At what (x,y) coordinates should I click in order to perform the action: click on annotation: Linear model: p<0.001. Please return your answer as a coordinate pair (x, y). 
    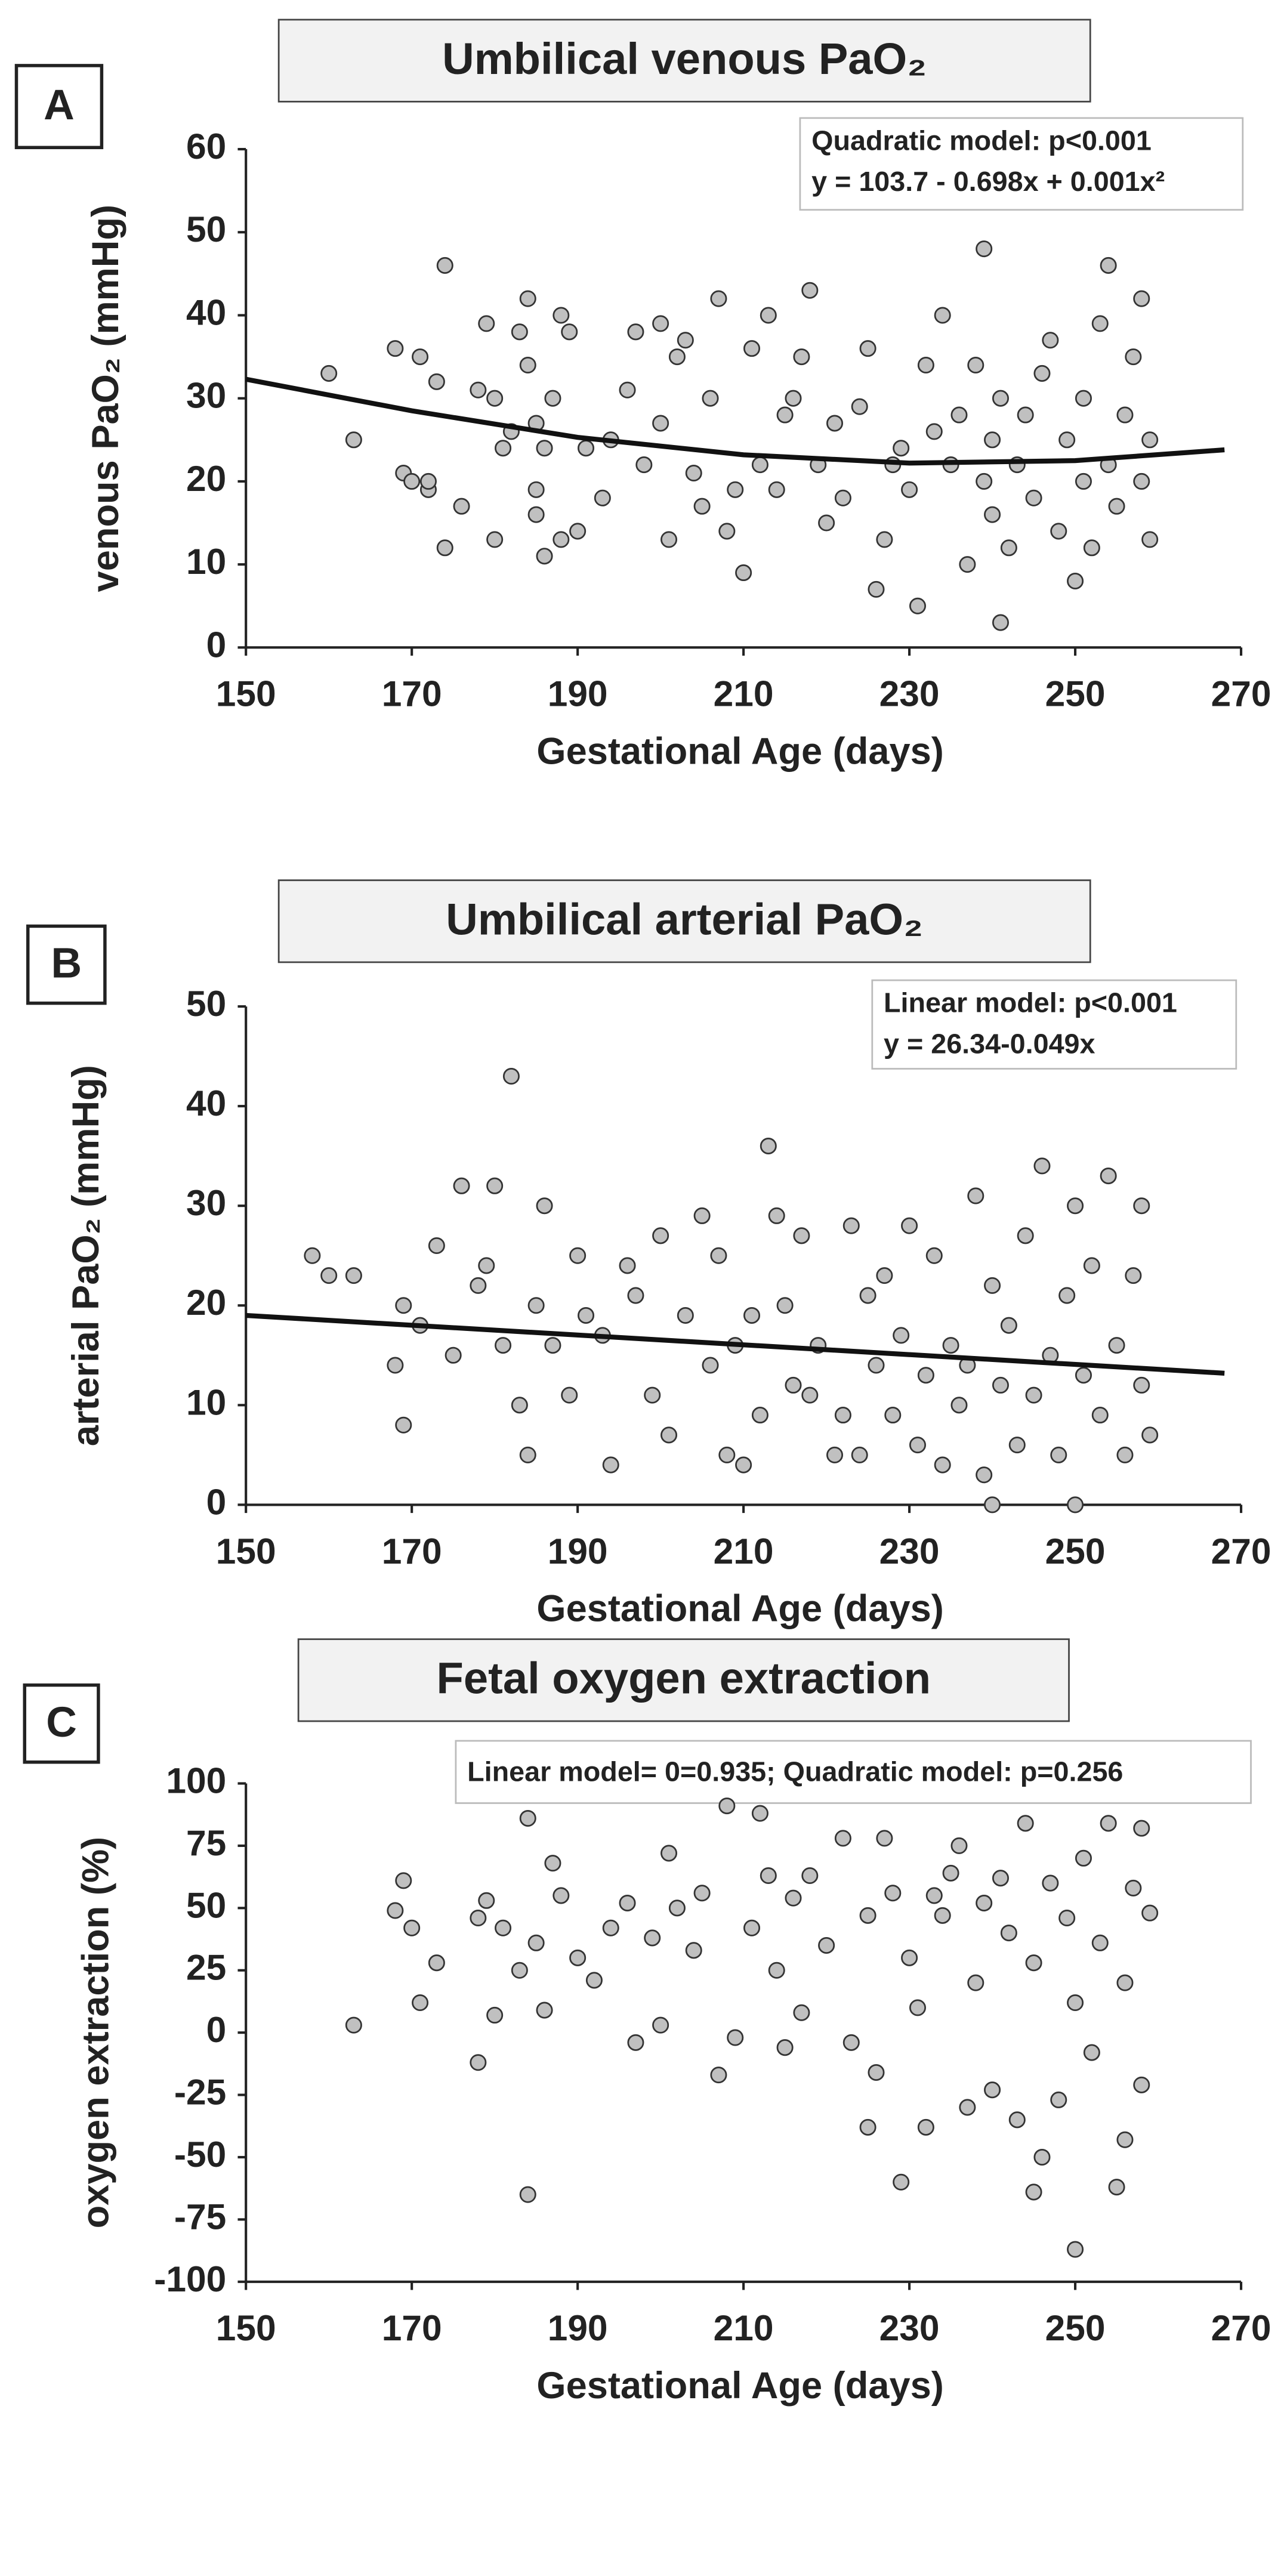
    Looking at the image, I should click on (1031, 1002).